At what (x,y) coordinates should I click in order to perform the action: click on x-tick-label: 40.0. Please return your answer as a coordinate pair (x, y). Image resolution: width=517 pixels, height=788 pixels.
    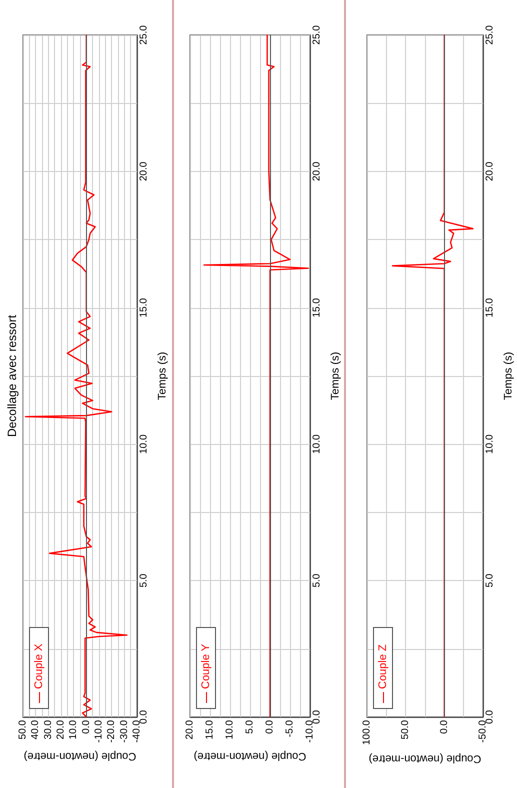
    Looking at the image, I should click on (36, 730).